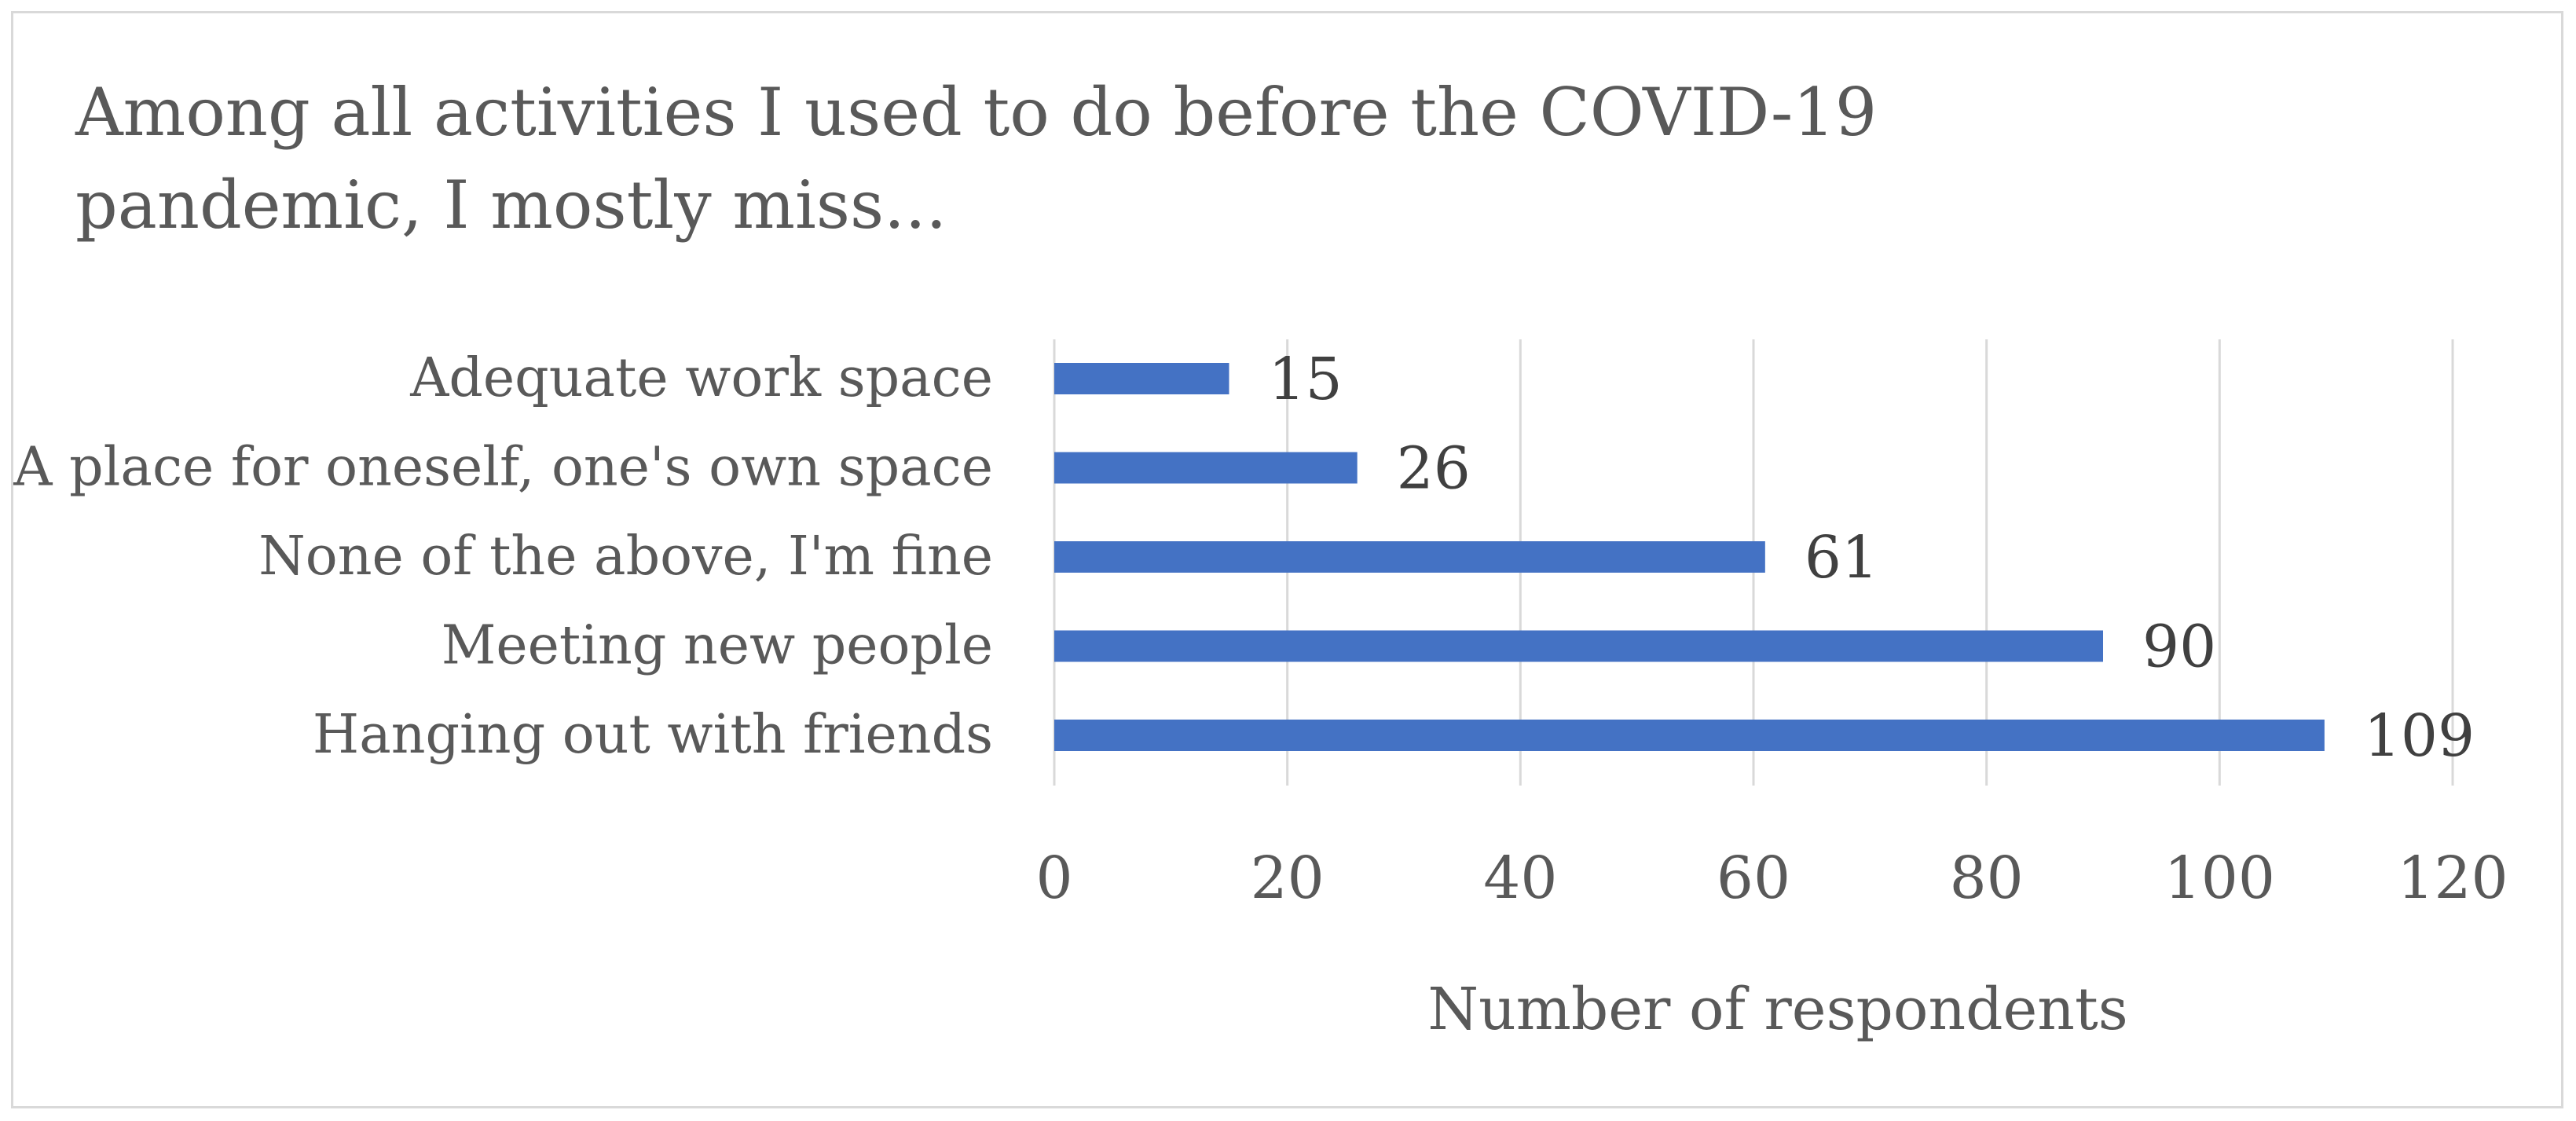  What do you see at coordinates (1288, 878) in the screenshot?
I see `x-tick-label-20: 20` at bounding box center [1288, 878].